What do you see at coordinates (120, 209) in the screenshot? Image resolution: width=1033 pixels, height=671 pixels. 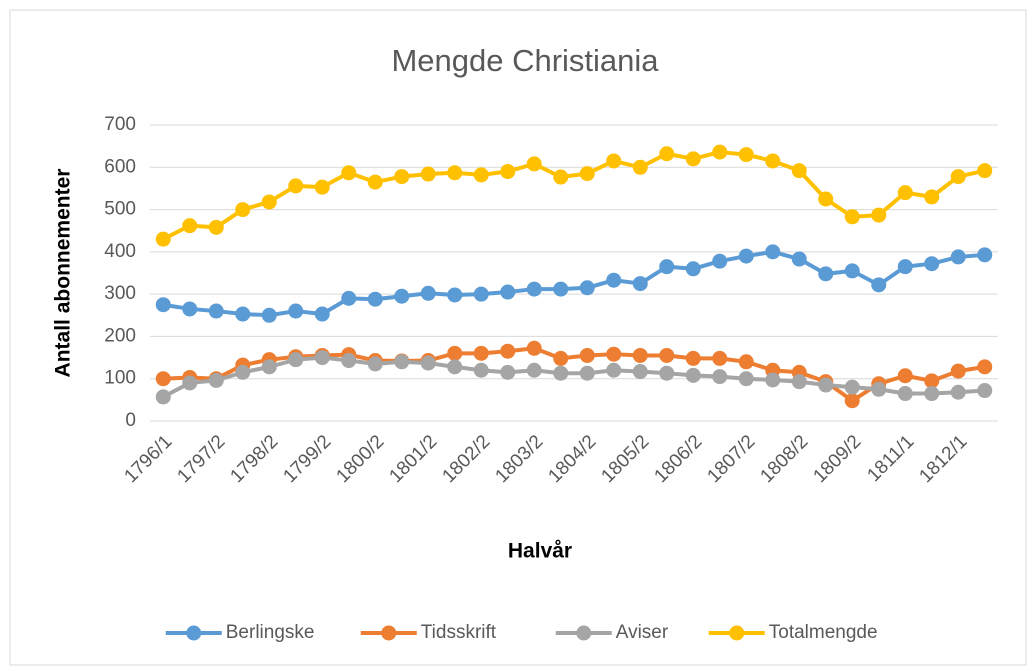 I see `y-tick-label: 500` at bounding box center [120, 209].